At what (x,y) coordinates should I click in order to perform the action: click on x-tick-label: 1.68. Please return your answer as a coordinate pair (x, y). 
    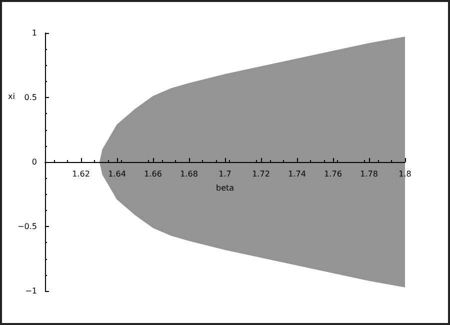
    Looking at the image, I should click on (189, 174).